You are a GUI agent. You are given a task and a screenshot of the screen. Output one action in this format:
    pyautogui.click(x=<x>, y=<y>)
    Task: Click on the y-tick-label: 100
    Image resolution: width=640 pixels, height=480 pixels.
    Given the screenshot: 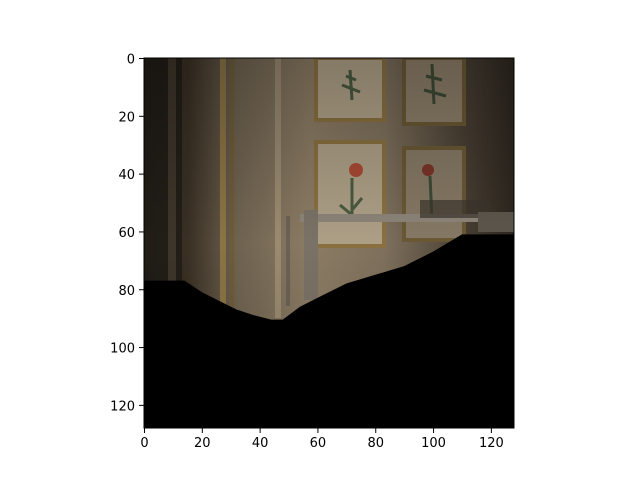 What is the action you would take?
    pyautogui.click(x=122, y=349)
    